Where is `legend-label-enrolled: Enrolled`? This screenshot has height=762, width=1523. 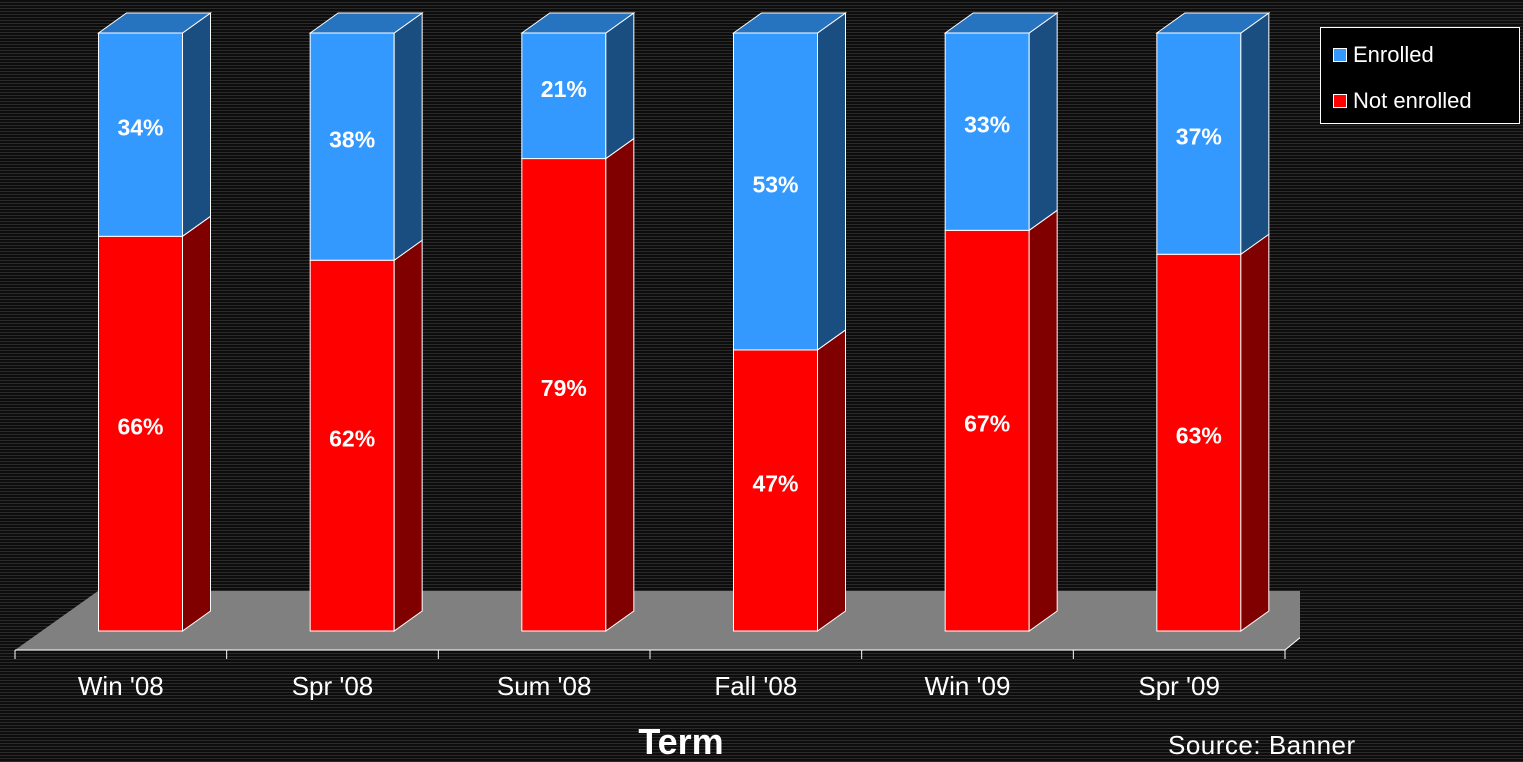 legend-label-enrolled: Enrolled is located at coordinates (1393, 54).